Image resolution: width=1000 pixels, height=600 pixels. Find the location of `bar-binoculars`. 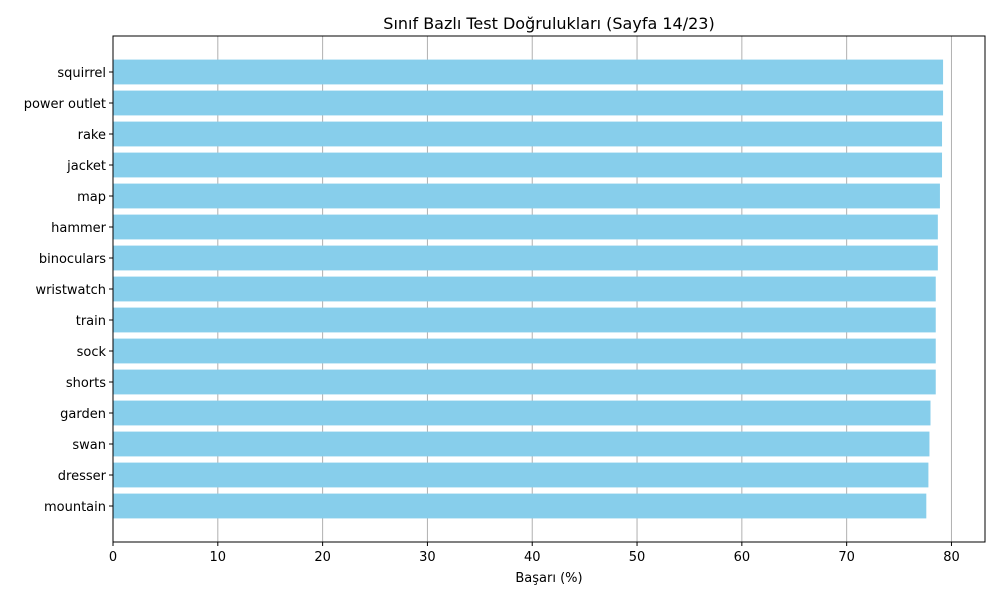

bar-binoculars is located at coordinates (525, 258).